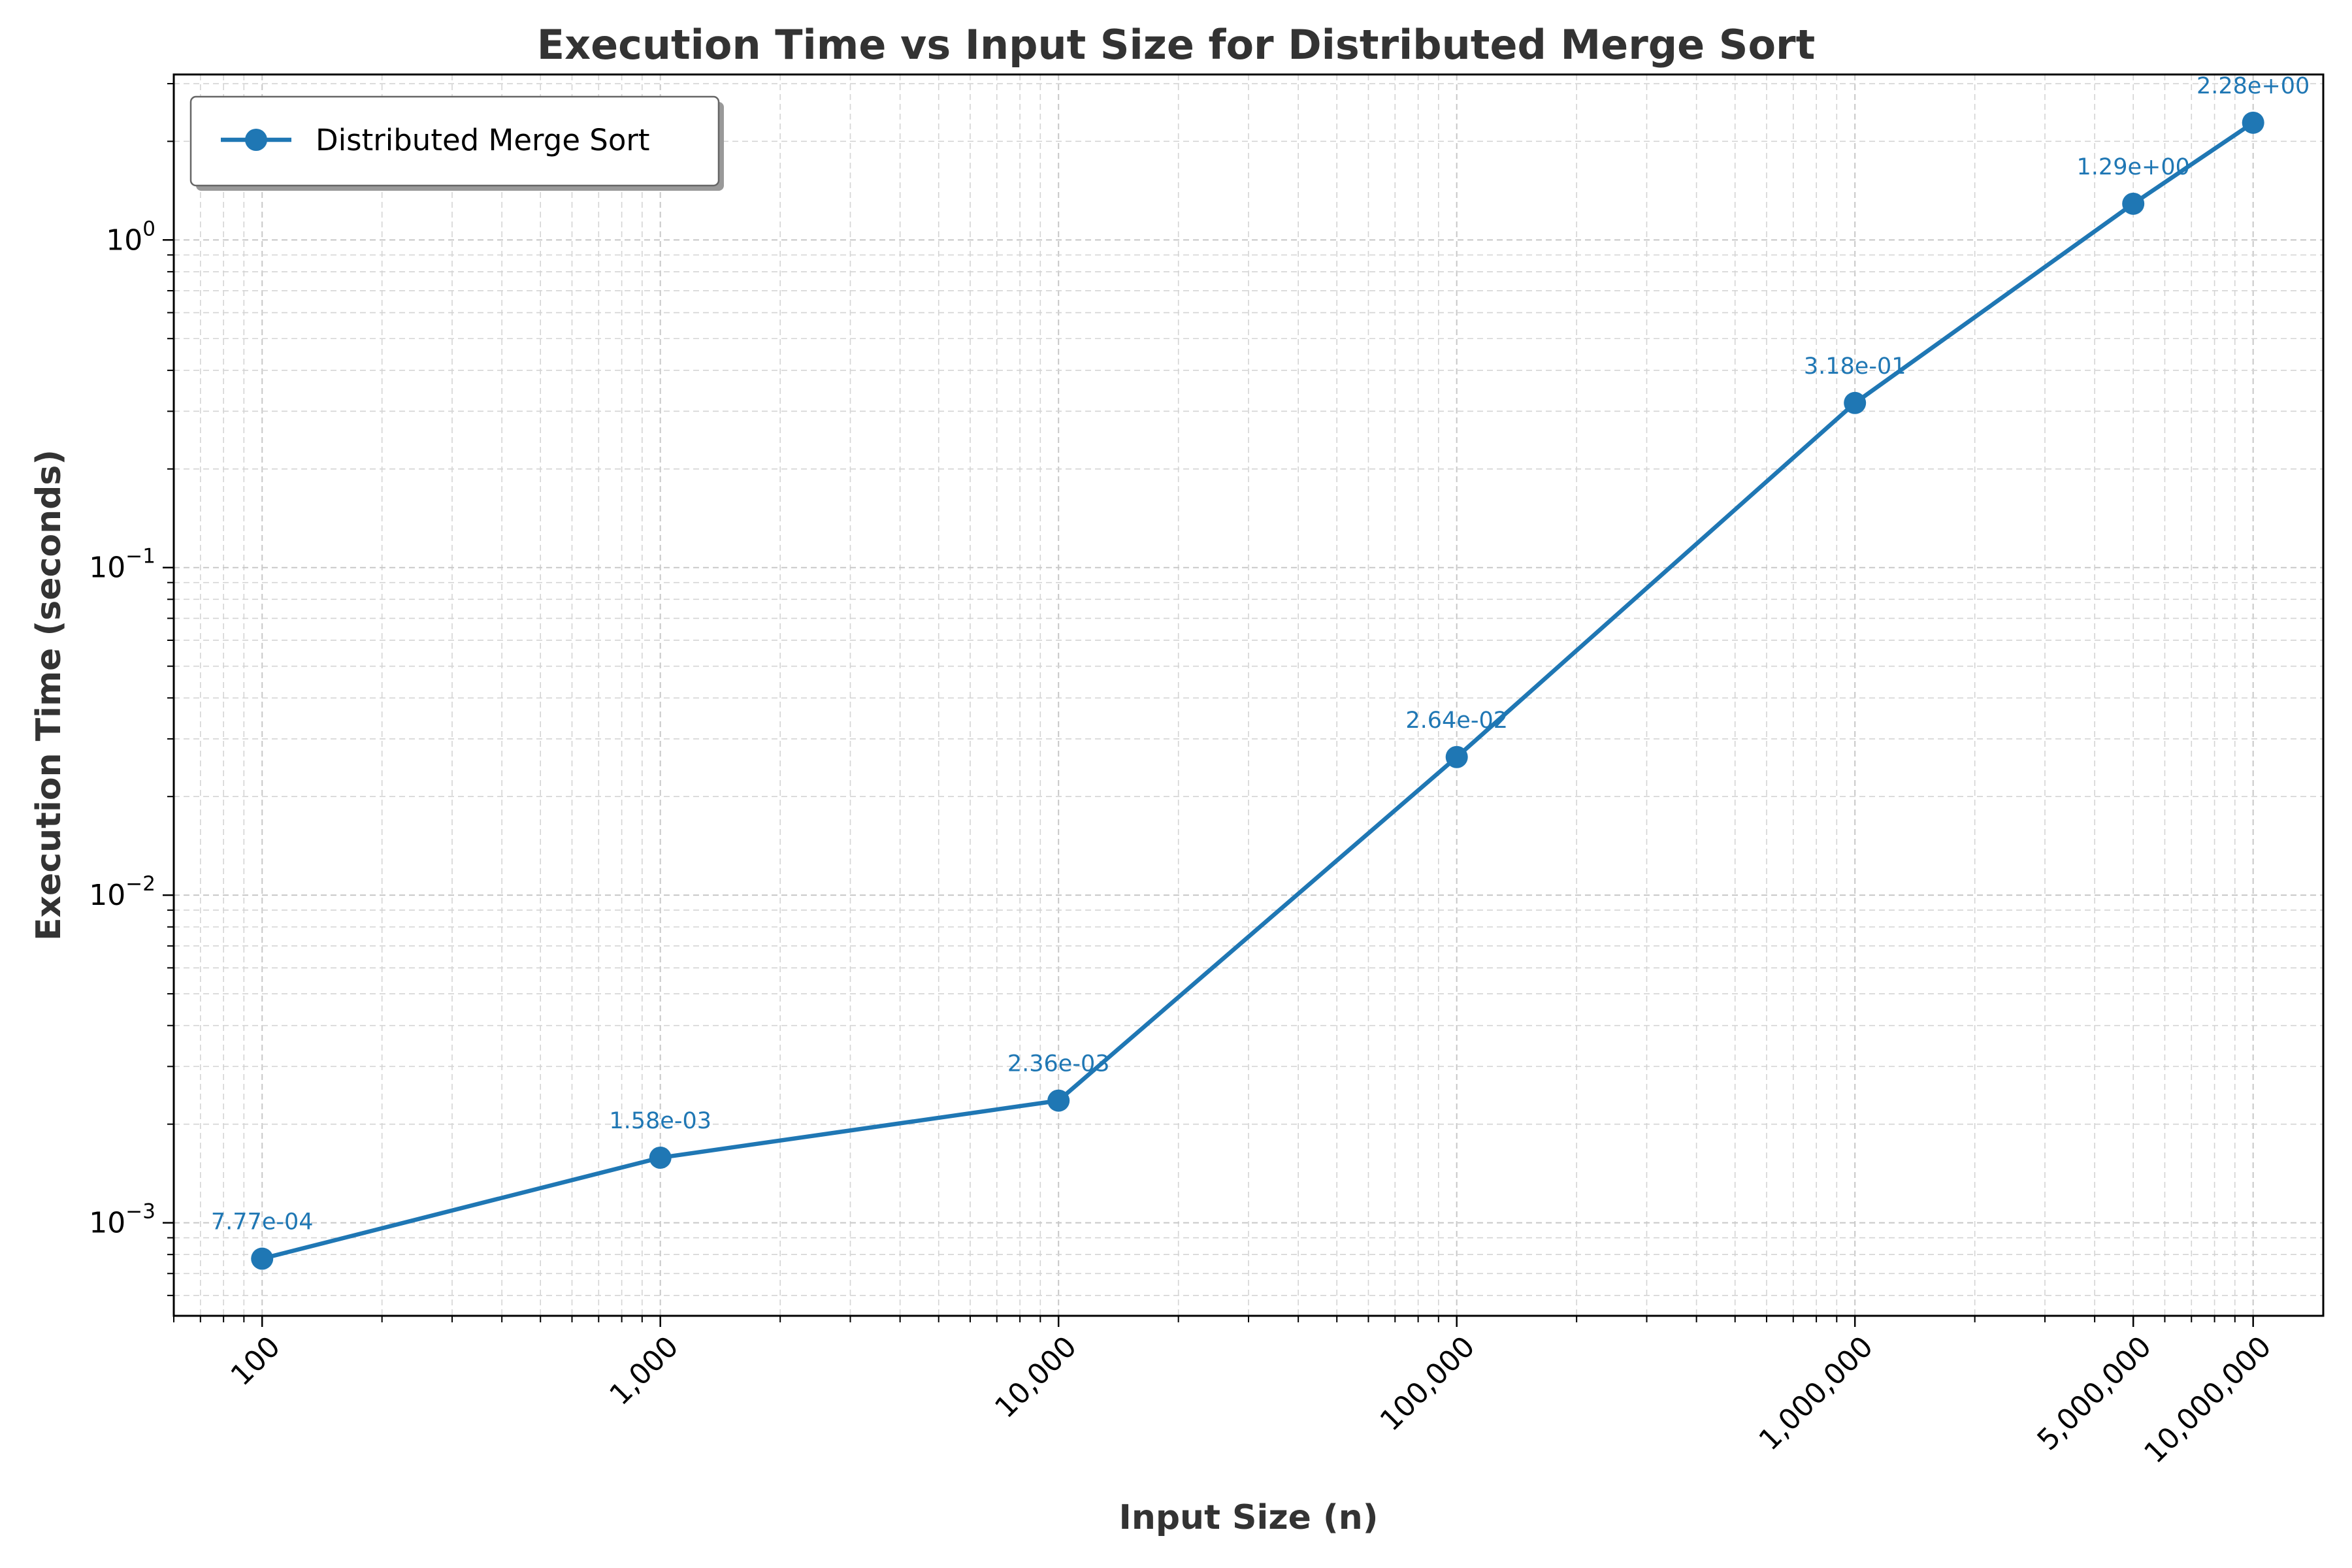 Image resolution: width=2352 pixels, height=1568 pixels. Describe the element at coordinates (262, 1222) in the screenshot. I see `data-label: 7.77e-04` at that location.